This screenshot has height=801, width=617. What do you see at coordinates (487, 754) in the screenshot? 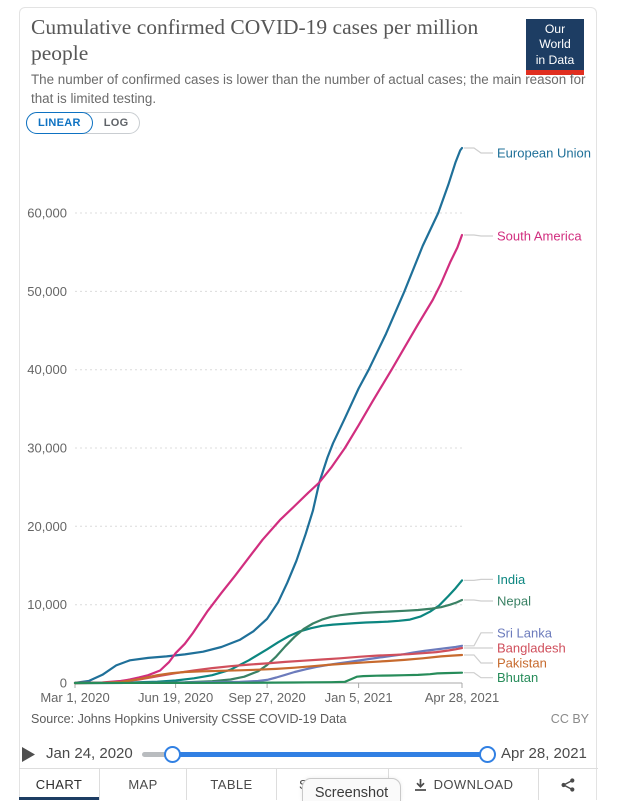
I see `timeline-handle-end` at bounding box center [487, 754].